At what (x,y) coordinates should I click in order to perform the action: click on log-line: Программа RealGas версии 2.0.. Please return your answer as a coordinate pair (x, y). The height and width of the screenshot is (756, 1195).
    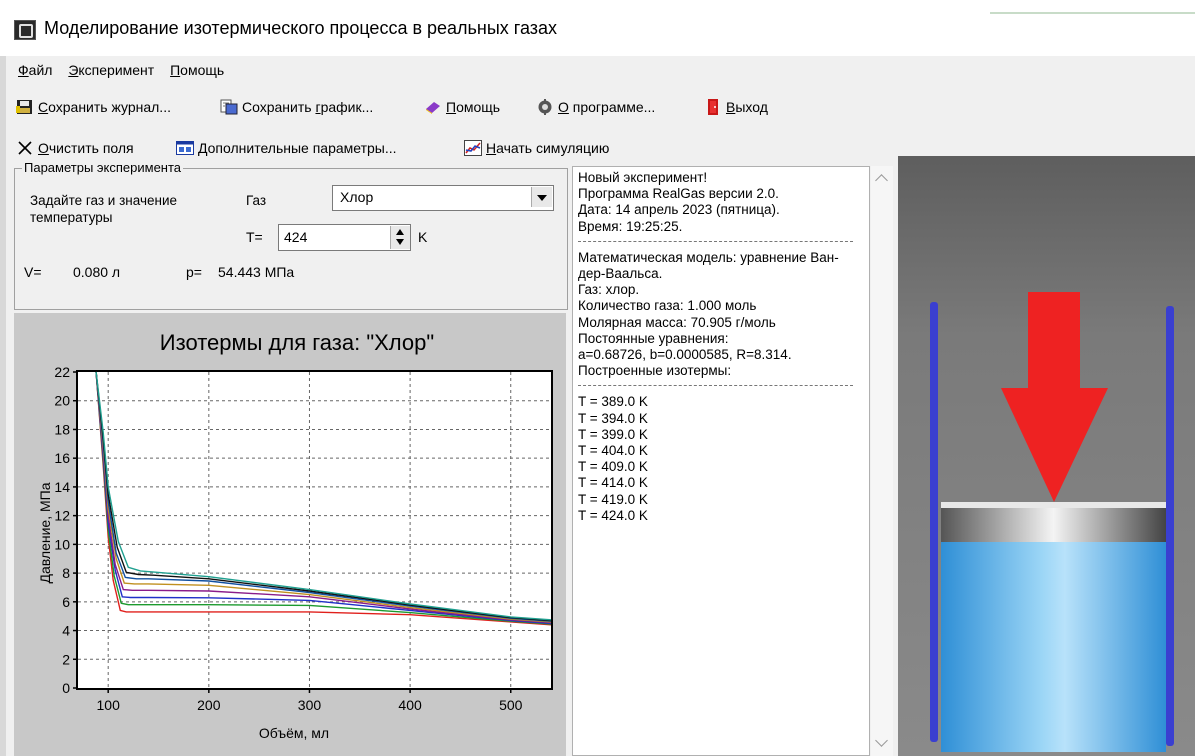
    Looking at the image, I should click on (678, 194).